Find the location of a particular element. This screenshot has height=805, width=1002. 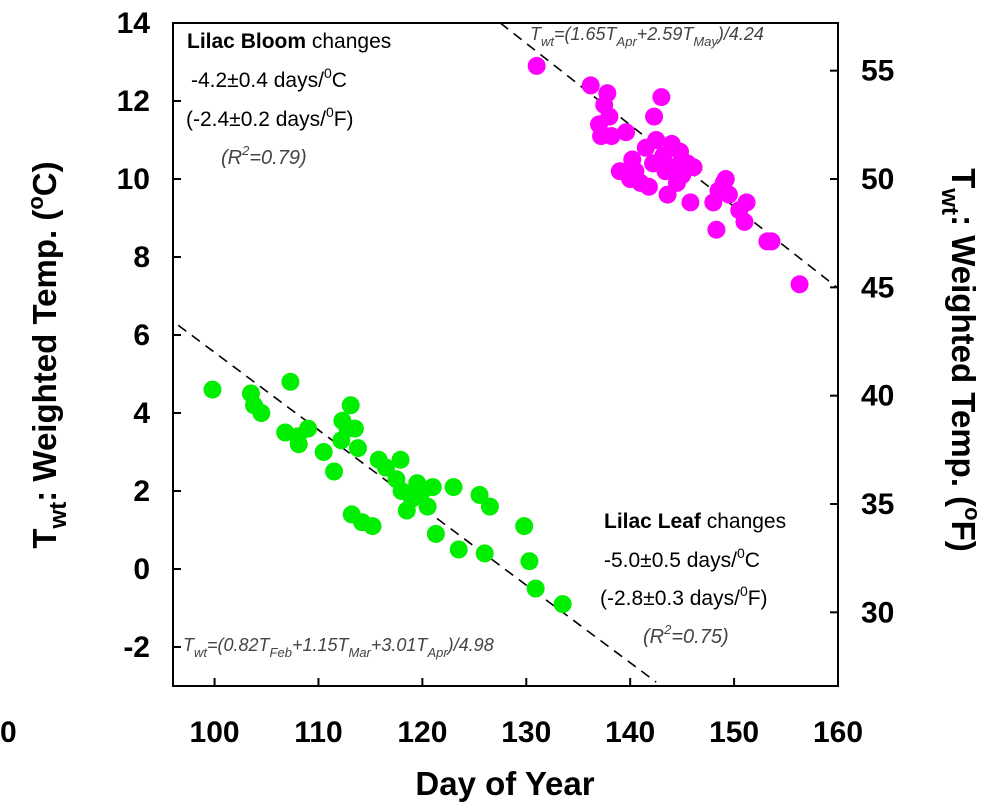

y-tick-label-left: 4 is located at coordinates (141, 413).